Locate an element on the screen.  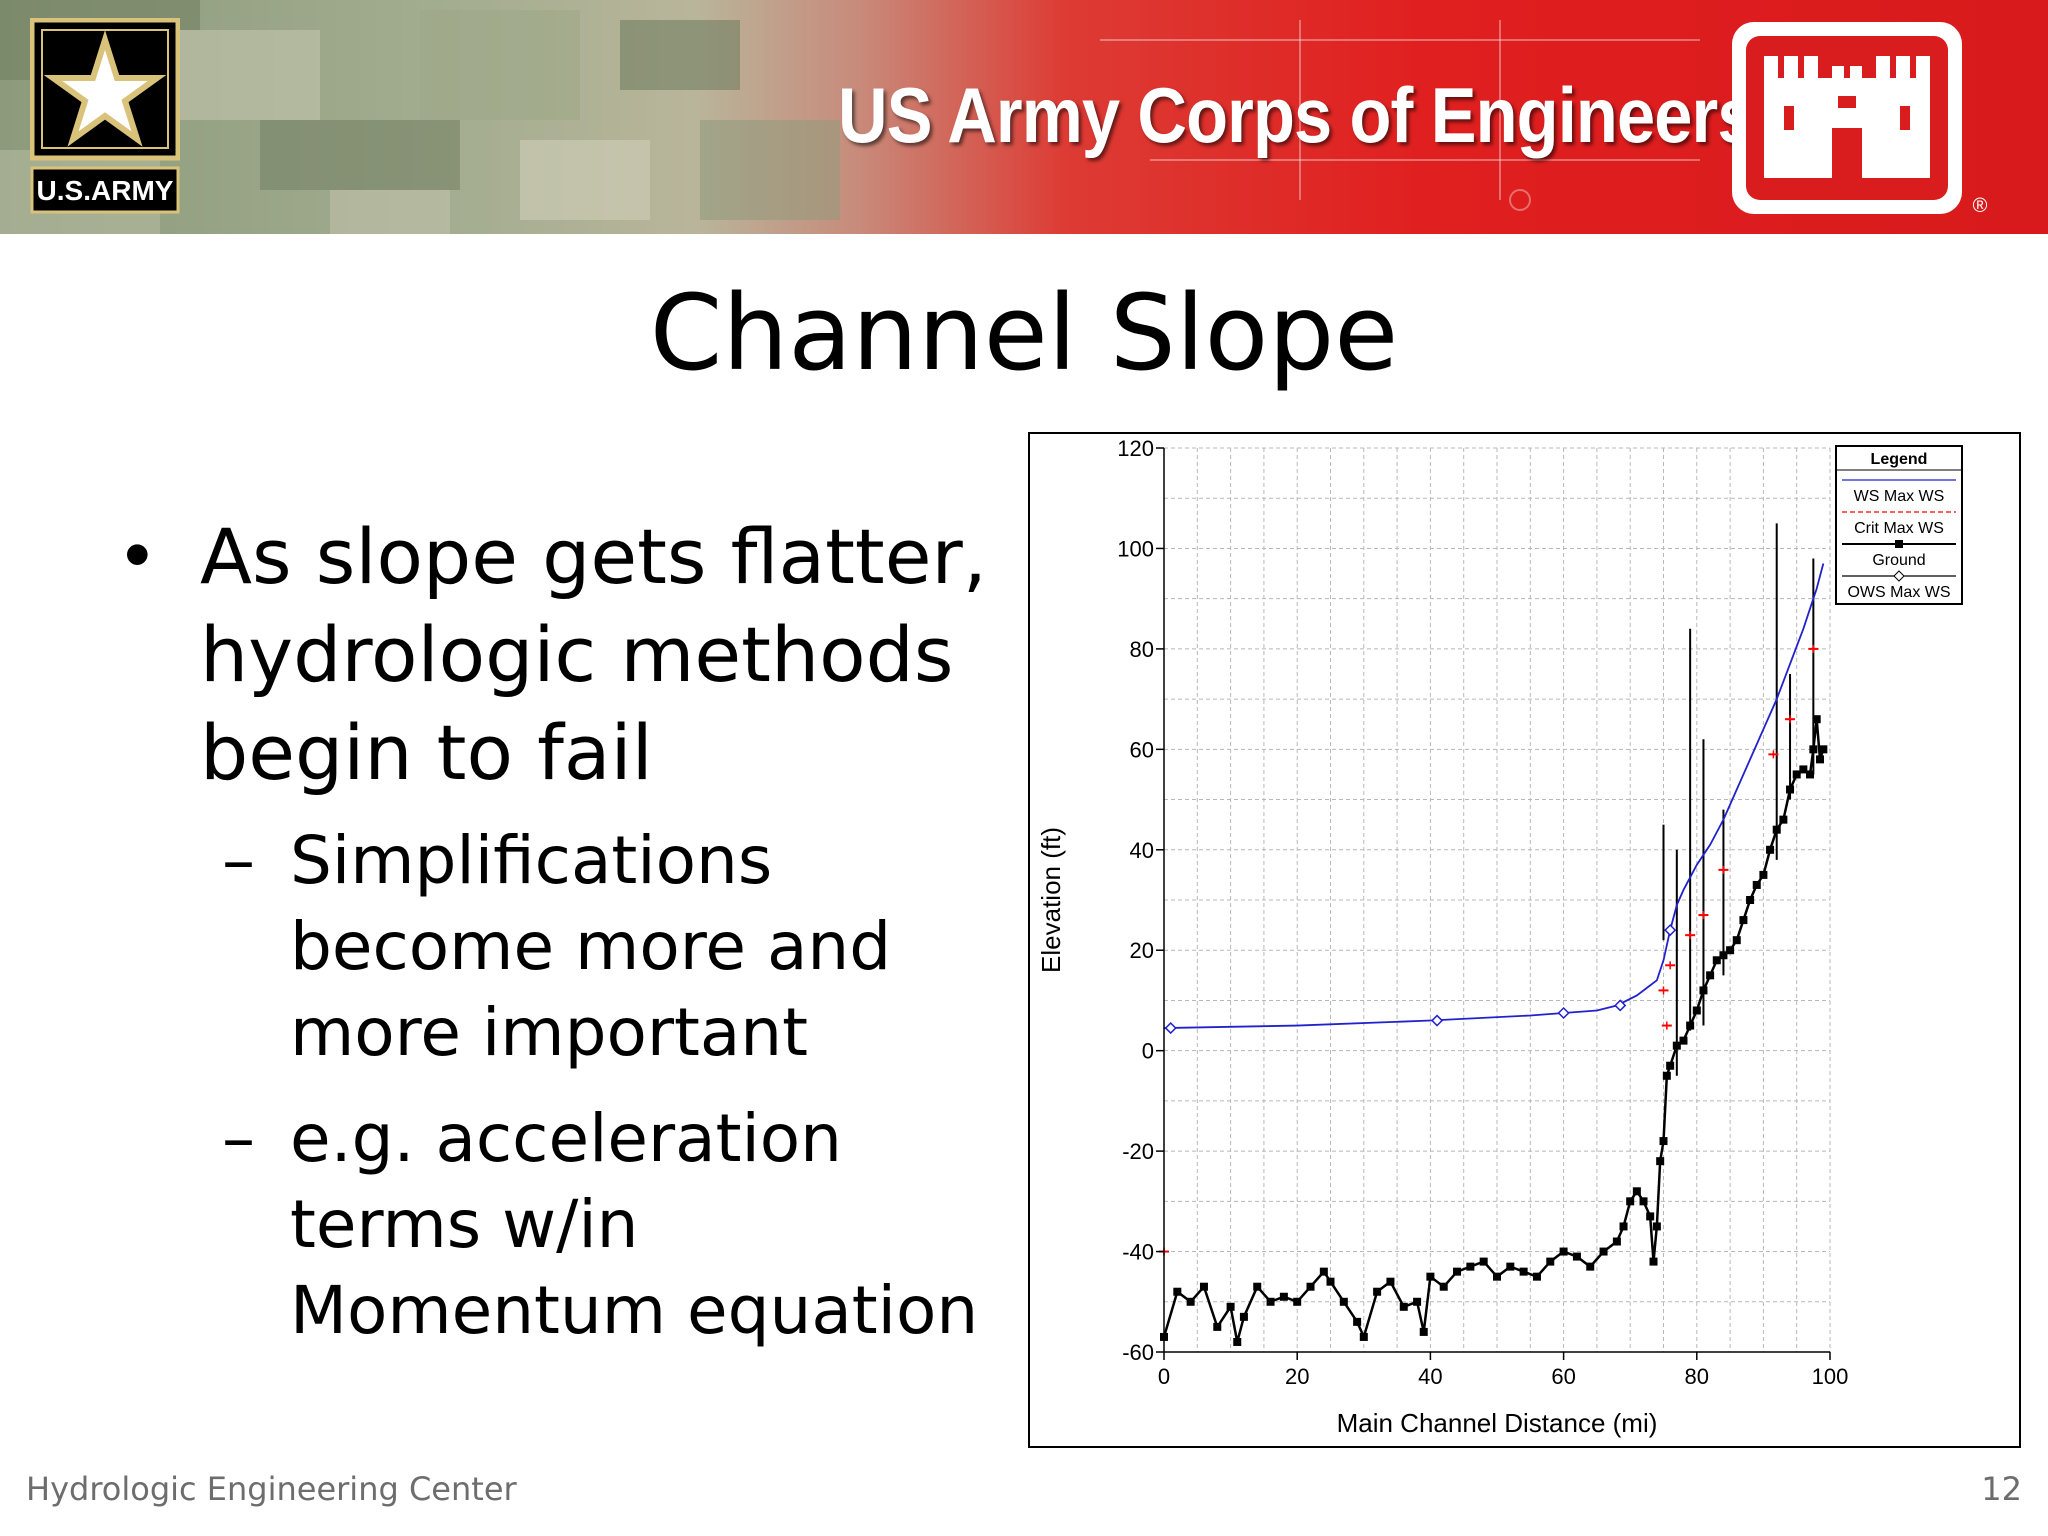
y-tick-label: 120 is located at coordinates (1135, 448).